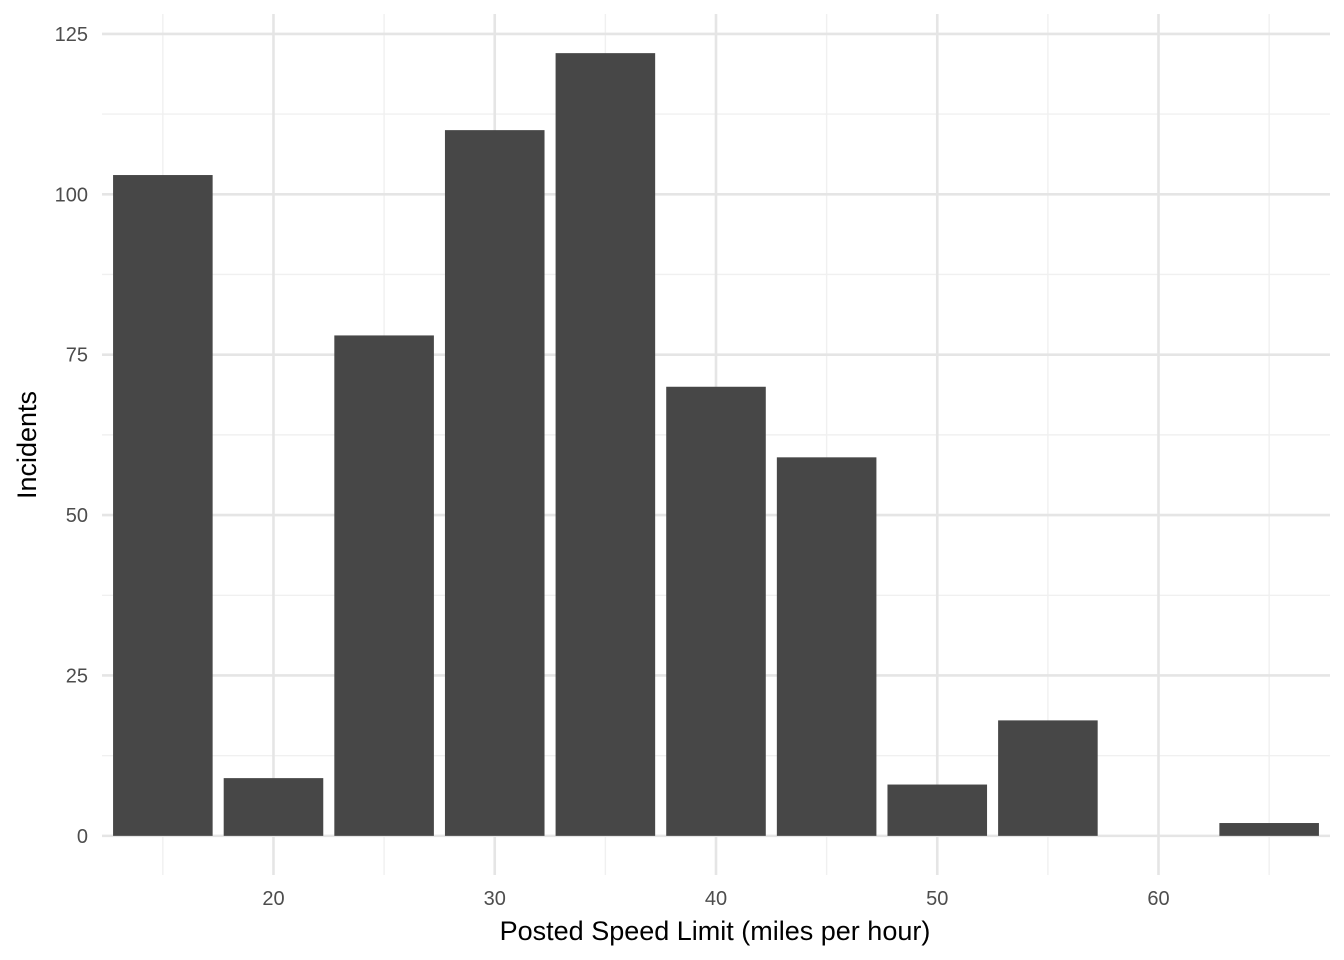 The height and width of the screenshot is (960, 1344). Describe the element at coordinates (1158, 899) in the screenshot. I see `x-tick-label: 60` at that location.